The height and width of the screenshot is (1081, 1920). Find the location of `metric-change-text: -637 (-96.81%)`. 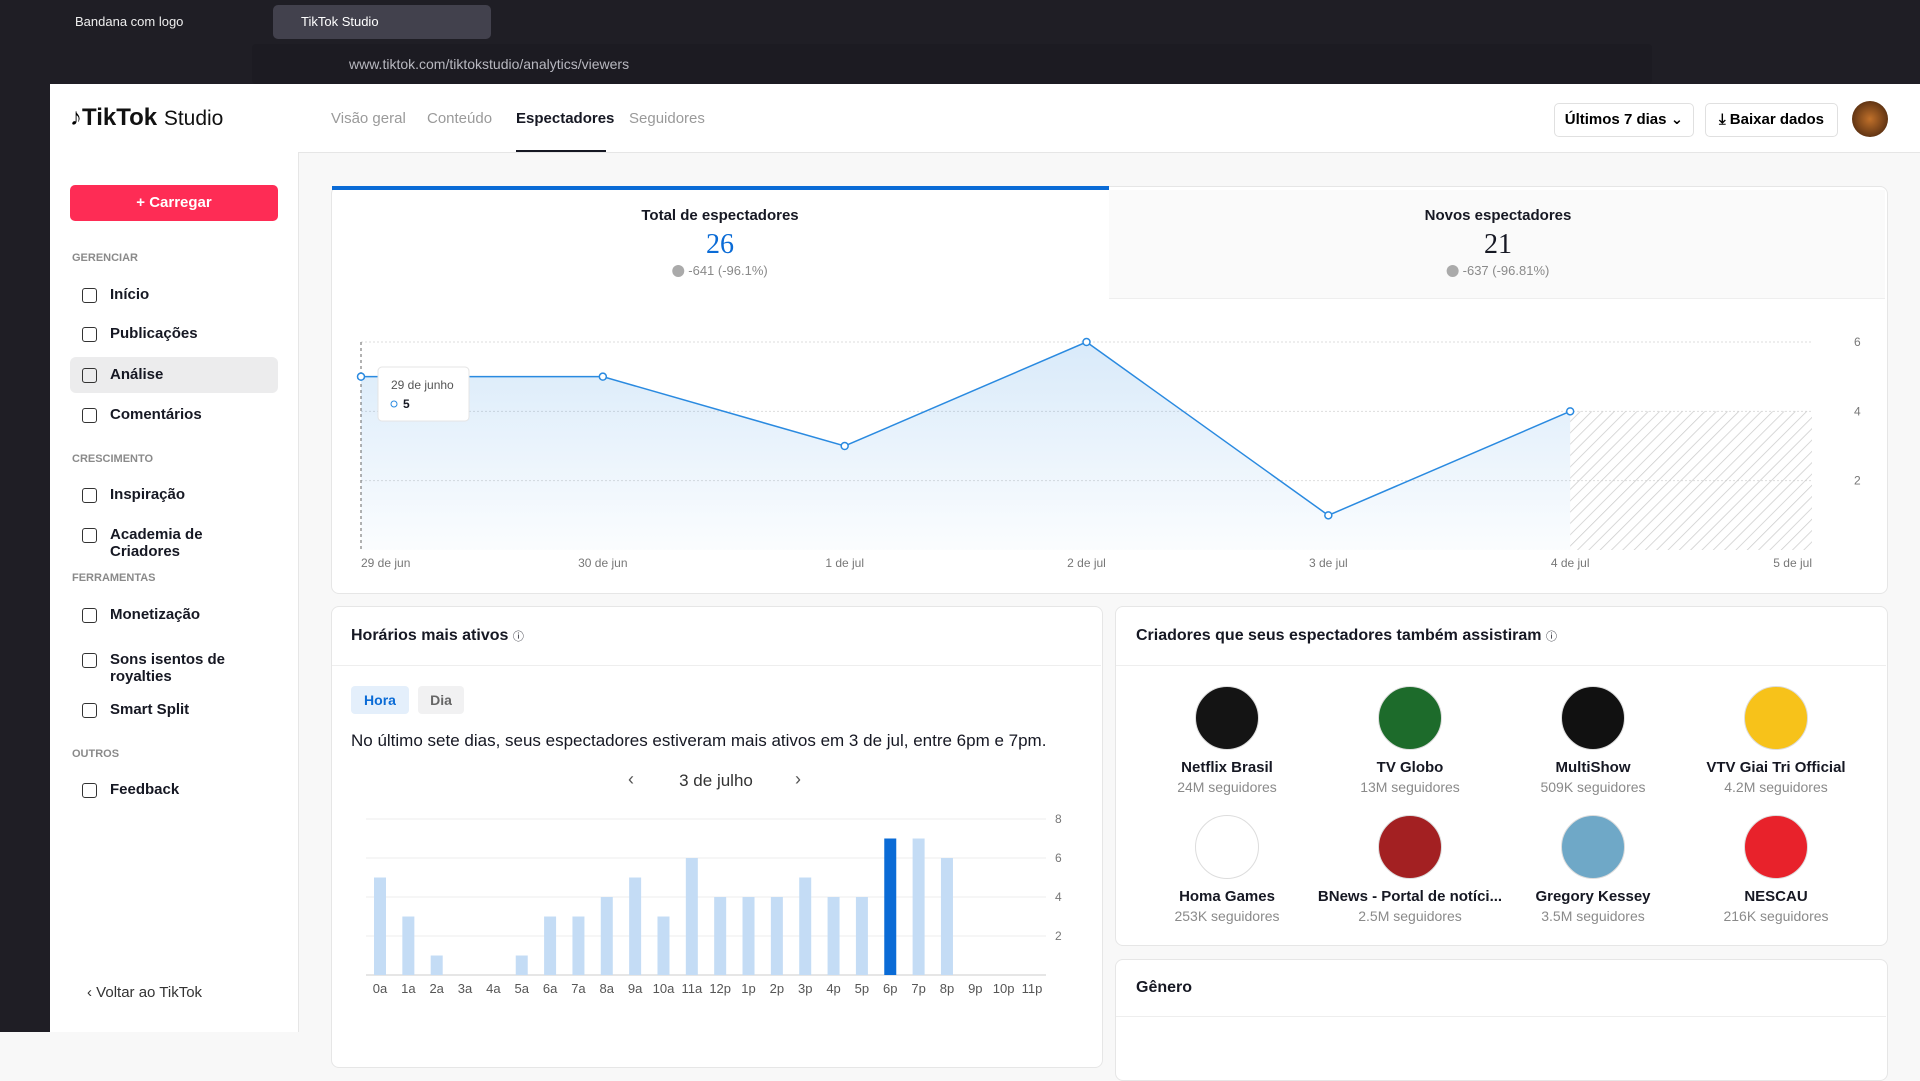

metric-change-text: -637 (-96.81%) is located at coordinates (1506, 270).